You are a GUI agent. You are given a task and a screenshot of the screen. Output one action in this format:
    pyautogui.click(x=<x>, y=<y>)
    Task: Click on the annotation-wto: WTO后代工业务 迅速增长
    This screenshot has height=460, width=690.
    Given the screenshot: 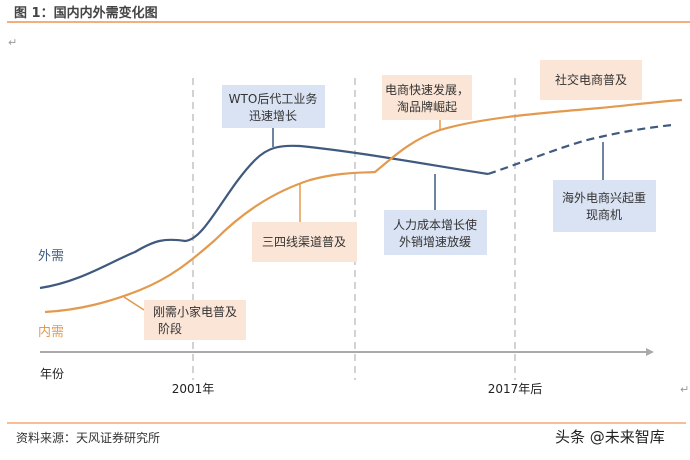 What is the action you would take?
    pyautogui.click(x=273, y=106)
    